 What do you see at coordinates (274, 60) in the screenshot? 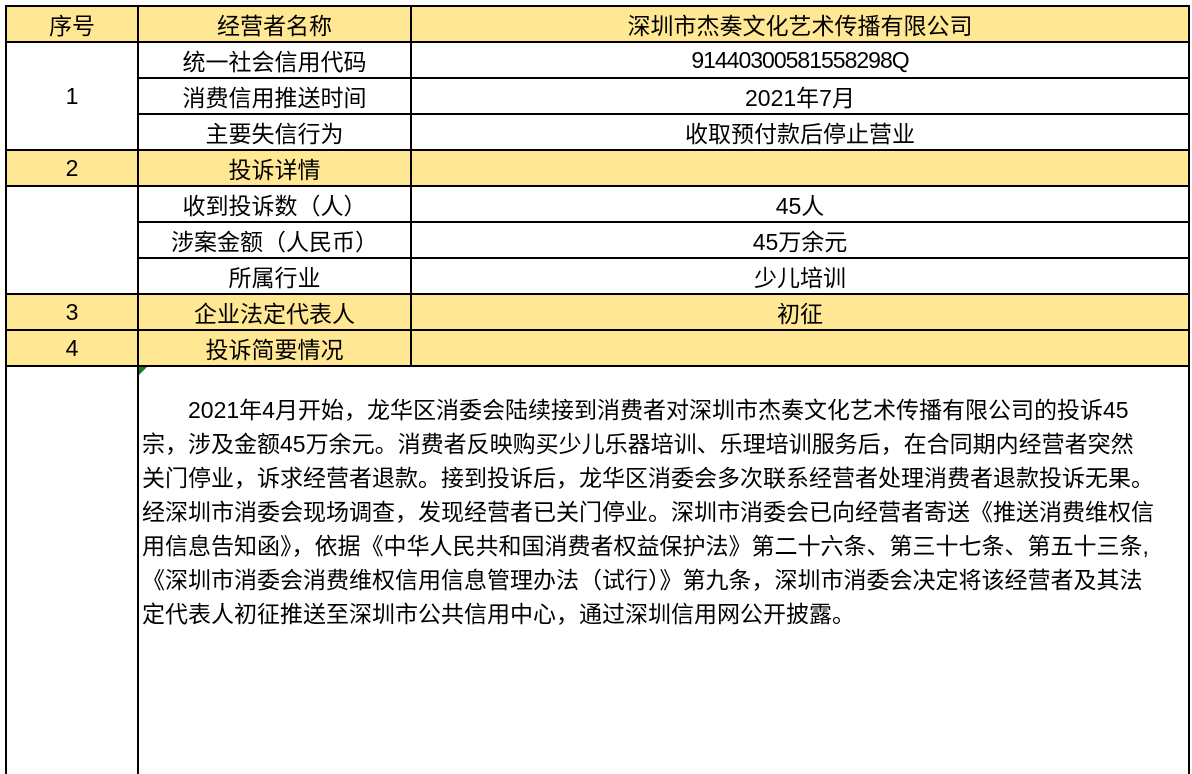
I see `credit-code-label-cell: 统一社会信用代码` at bounding box center [274, 60].